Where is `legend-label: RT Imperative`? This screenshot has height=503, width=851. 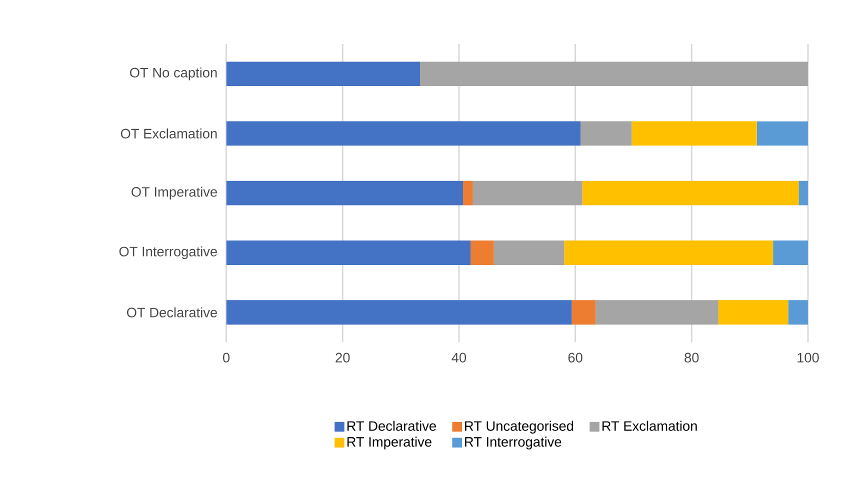 legend-label: RT Imperative is located at coordinates (389, 443).